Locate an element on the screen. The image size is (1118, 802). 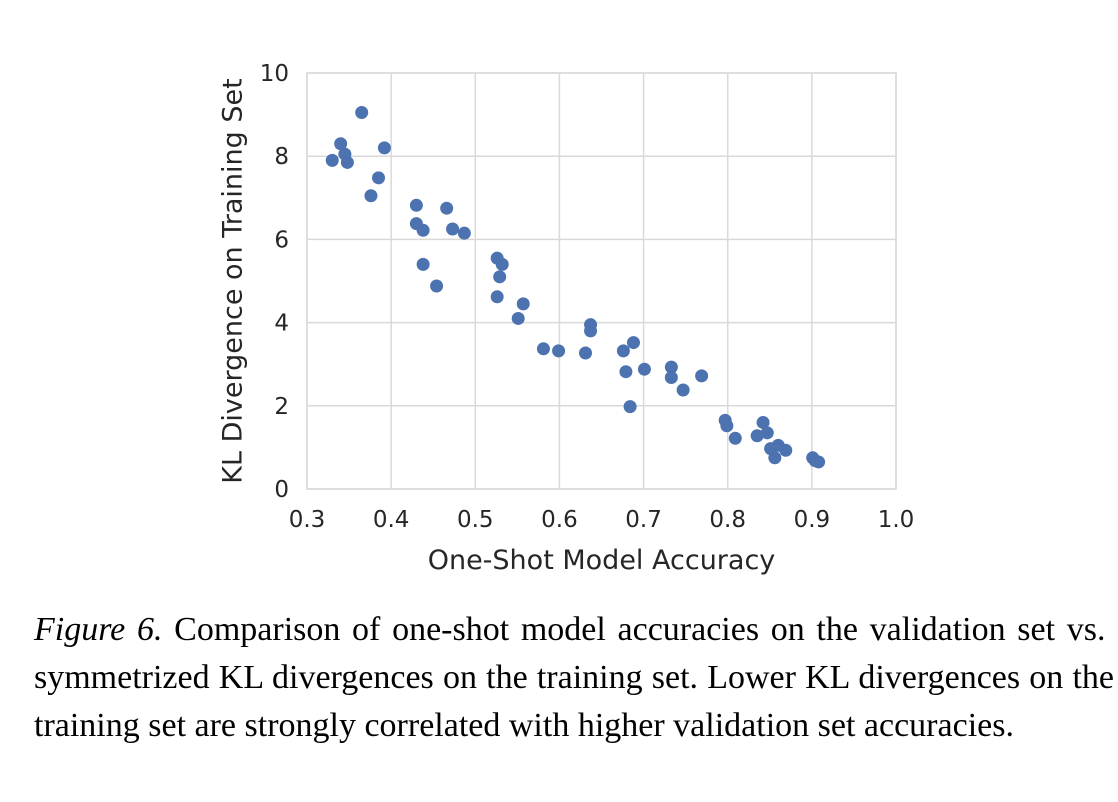
x-axis-ticks: 0.3 0.4 0.5 0.6 0.7 0.8 0.9 1.0 is located at coordinates (602, 520).